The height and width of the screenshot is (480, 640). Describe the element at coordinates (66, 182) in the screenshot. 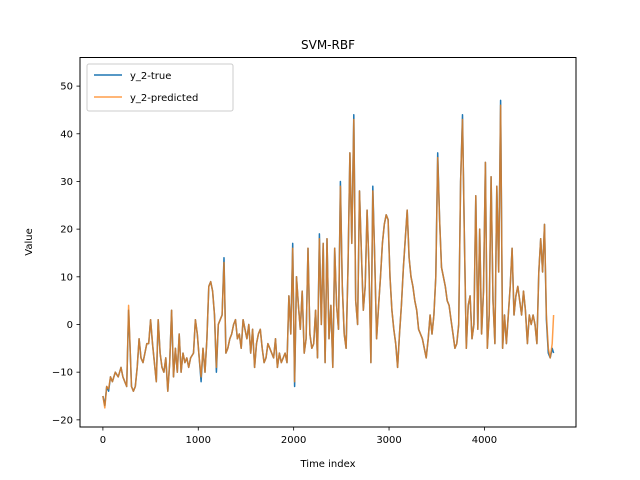

I see `y-tick-label: 30` at that location.